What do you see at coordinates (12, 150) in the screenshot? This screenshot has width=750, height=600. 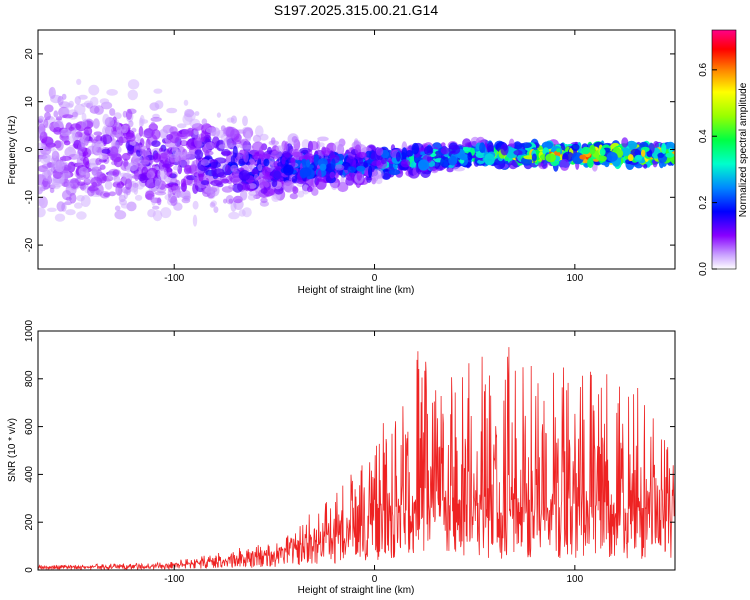 I see `spectrogram-y-label: Frequency (Hz)` at bounding box center [12, 150].